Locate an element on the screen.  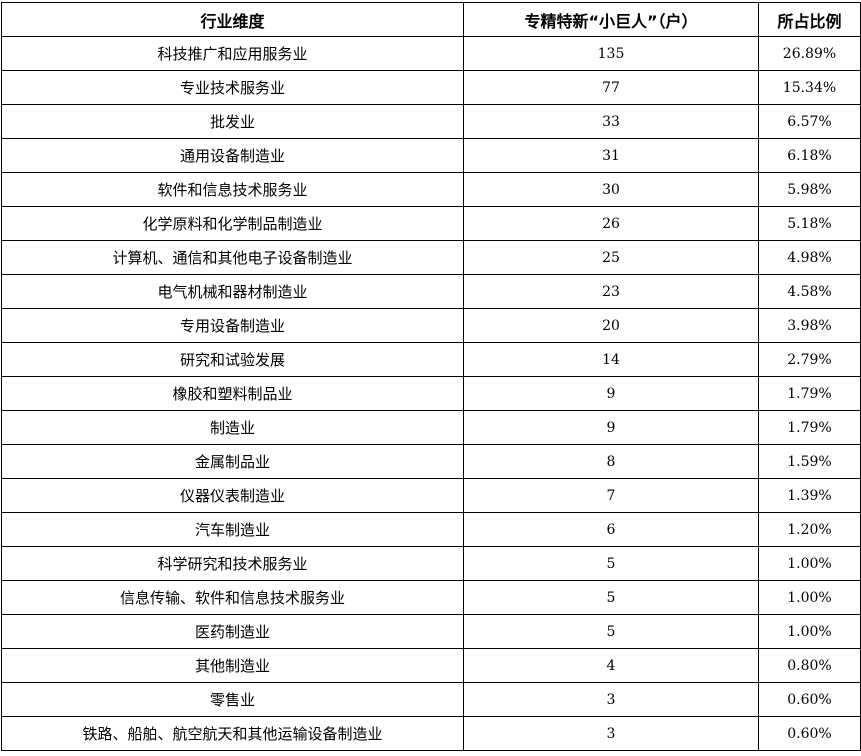
ratio-cell: 1.39% is located at coordinates (809, 495).